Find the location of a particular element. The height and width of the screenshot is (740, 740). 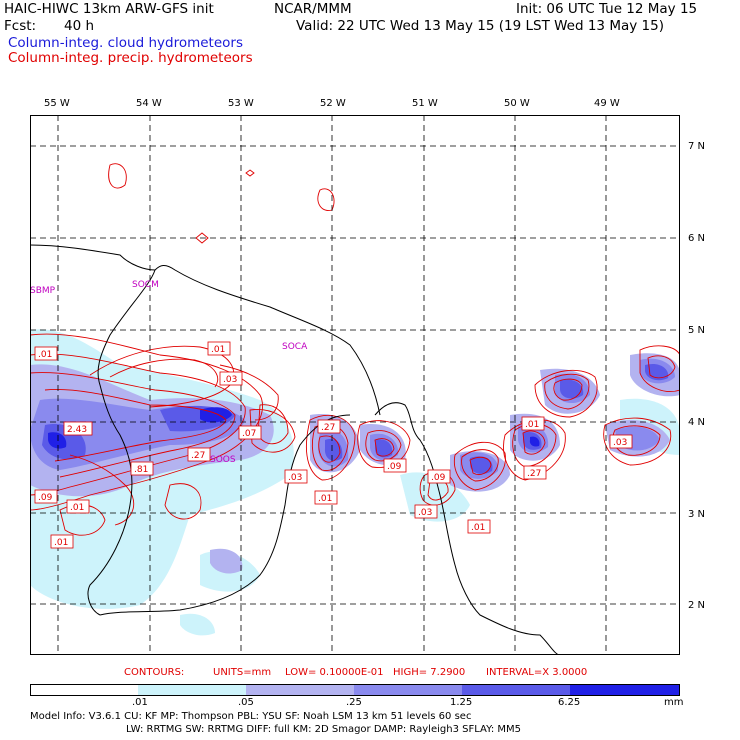

legend-precip-label: Column-integ. precip. hydrometeors is located at coordinates (130, 58).